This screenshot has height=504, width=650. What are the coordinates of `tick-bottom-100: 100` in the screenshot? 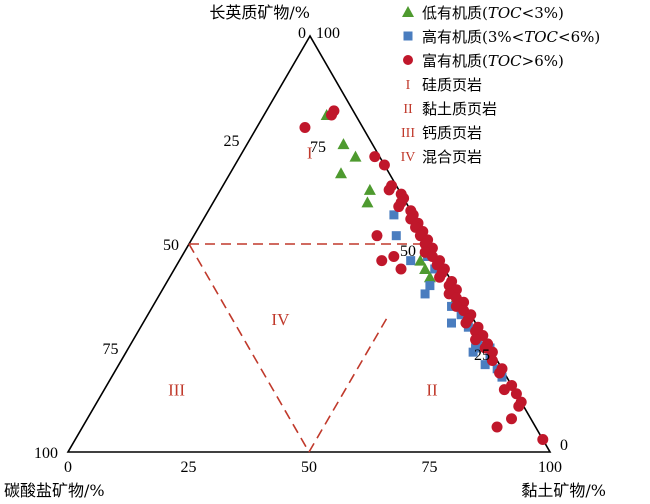 It's located at (550, 467).